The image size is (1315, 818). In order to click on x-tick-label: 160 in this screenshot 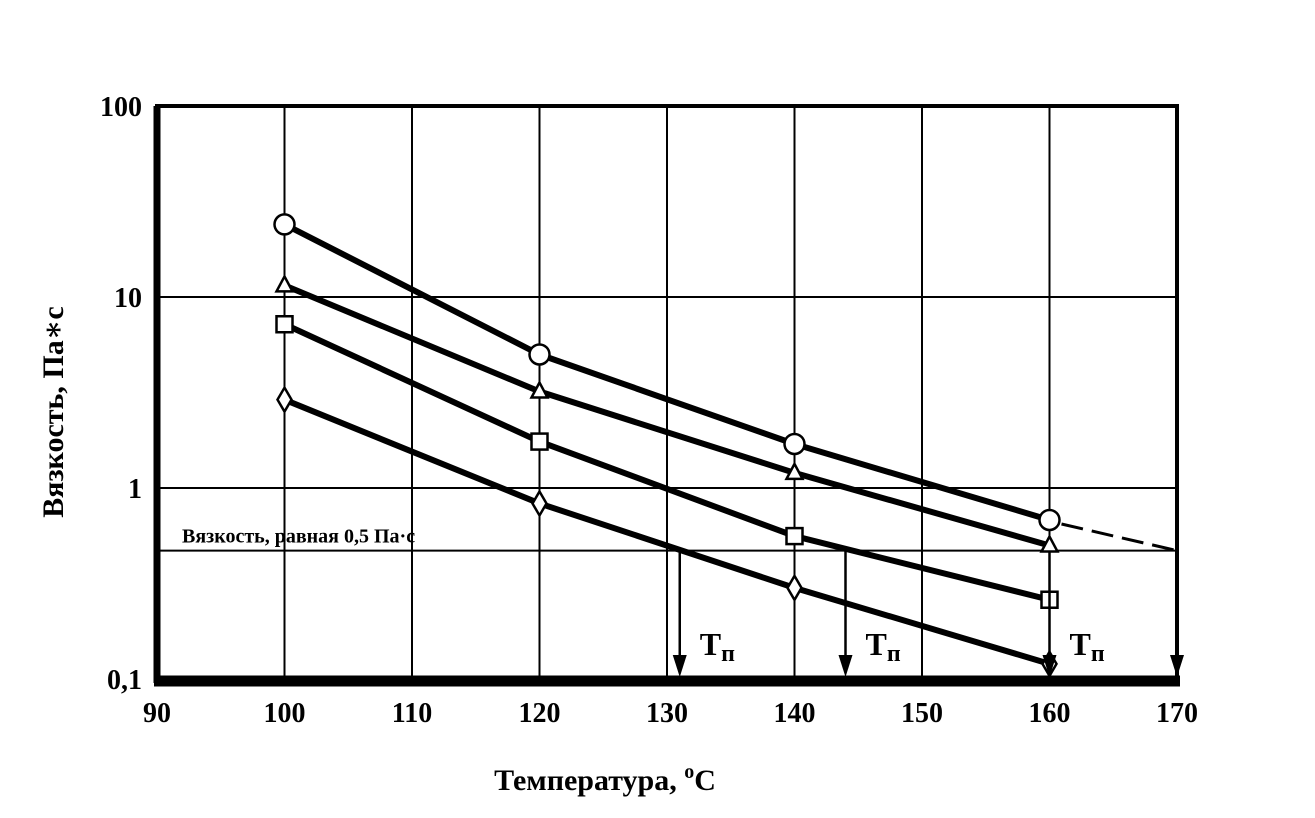, I will do `click(1050, 713)`.